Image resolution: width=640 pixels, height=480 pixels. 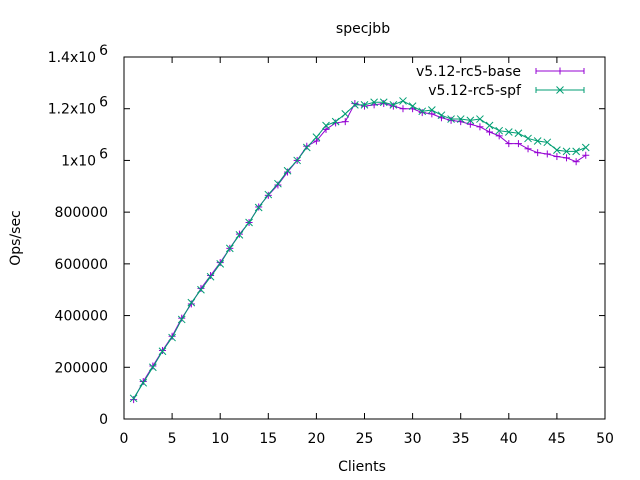 I want to click on x-tick-label: 5, so click(x=172, y=439).